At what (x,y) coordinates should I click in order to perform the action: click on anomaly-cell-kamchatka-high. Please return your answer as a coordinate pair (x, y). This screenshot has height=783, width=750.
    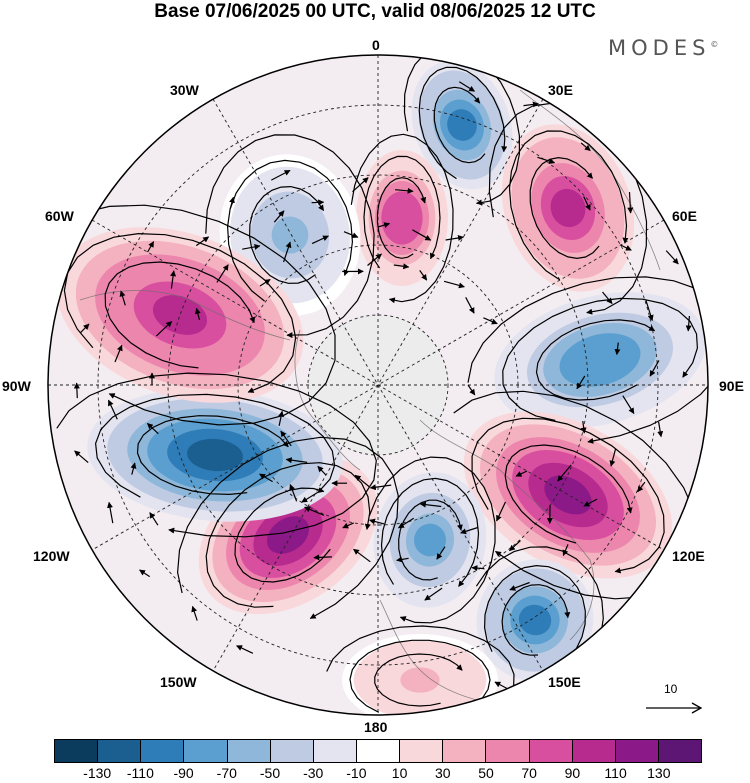
    Looking at the image, I should click on (420, 674).